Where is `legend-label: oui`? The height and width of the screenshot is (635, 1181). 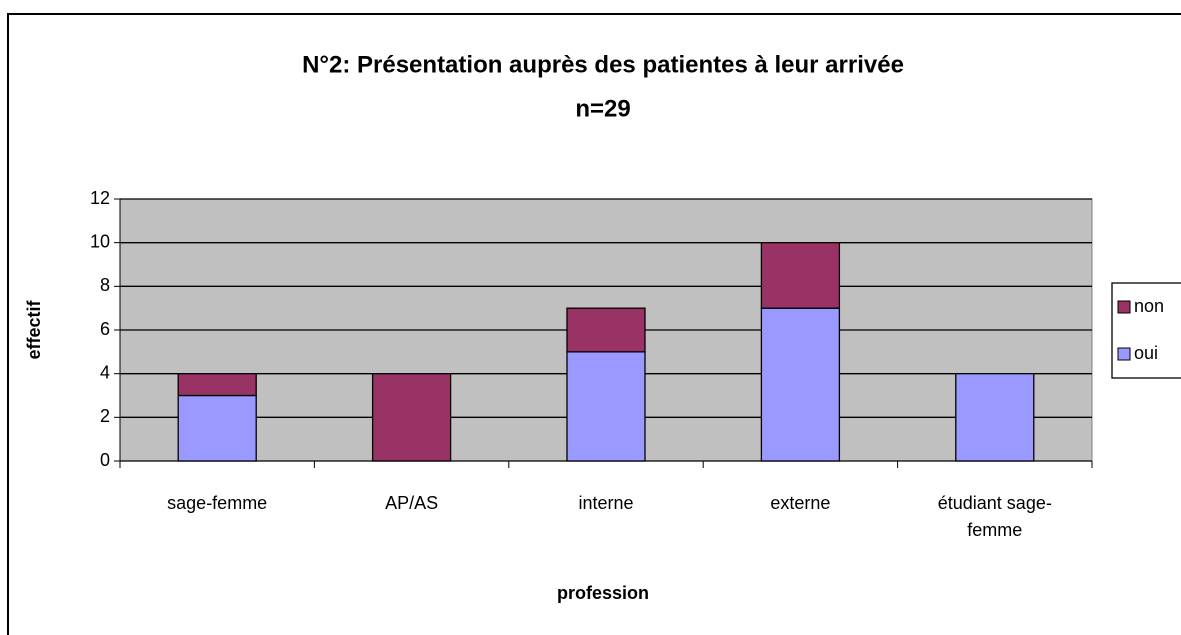
legend-label: oui is located at coordinates (1146, 353).